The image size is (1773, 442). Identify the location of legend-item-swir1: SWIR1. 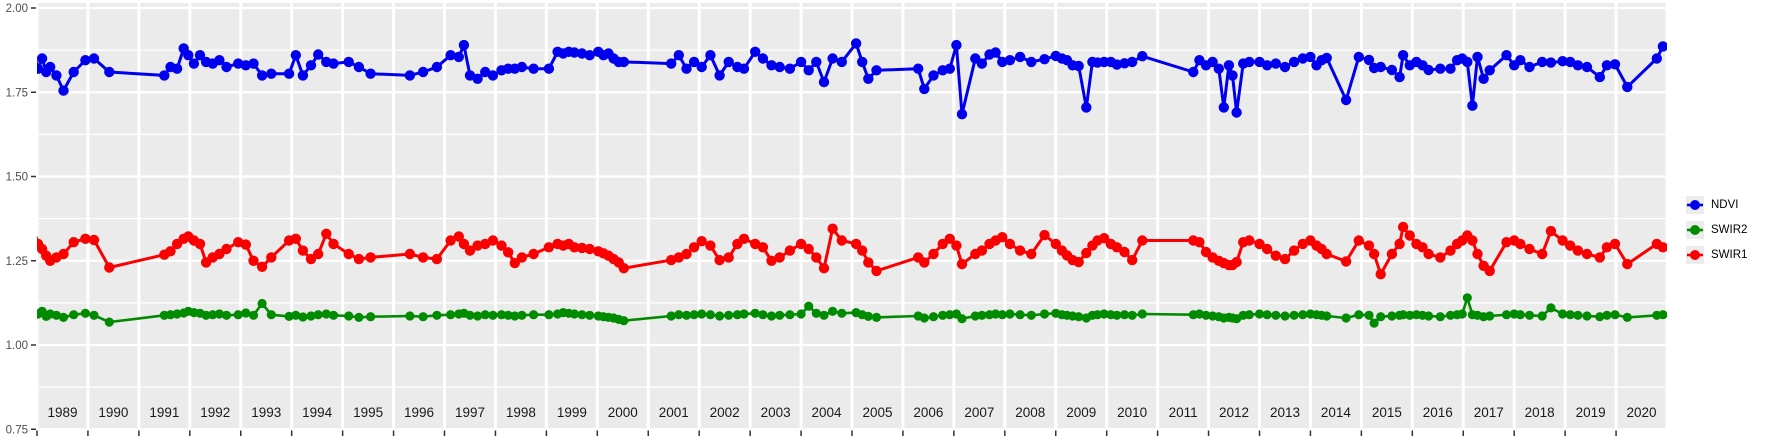
(1716, 255).